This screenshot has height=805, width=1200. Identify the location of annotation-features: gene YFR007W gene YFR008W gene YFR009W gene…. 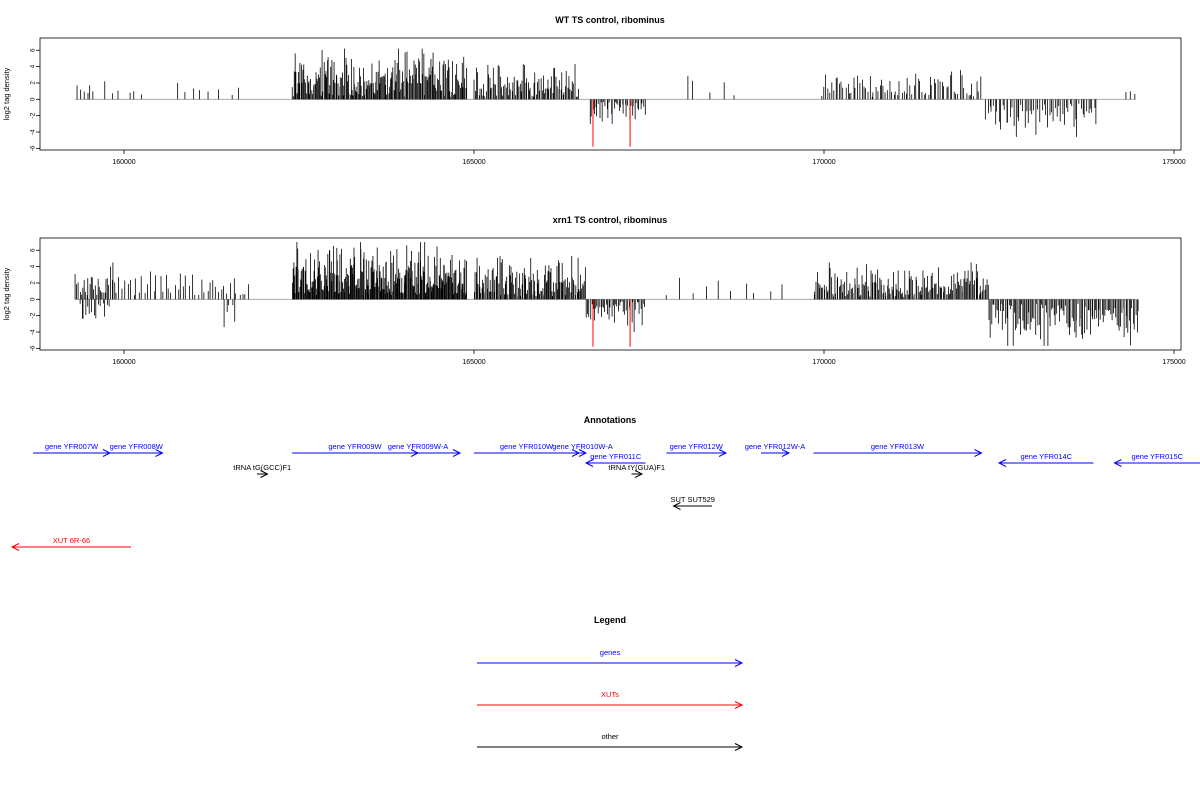
(606, 496).